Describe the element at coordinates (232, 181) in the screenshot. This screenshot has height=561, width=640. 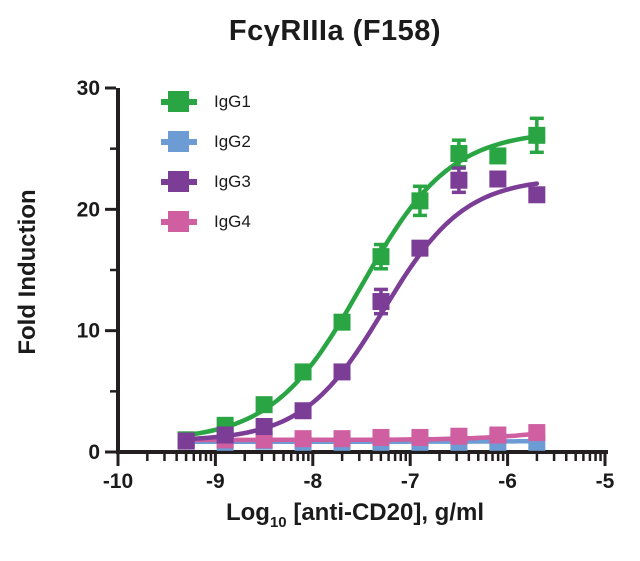
I see `legend-label-igg3: IgG3` at that location.